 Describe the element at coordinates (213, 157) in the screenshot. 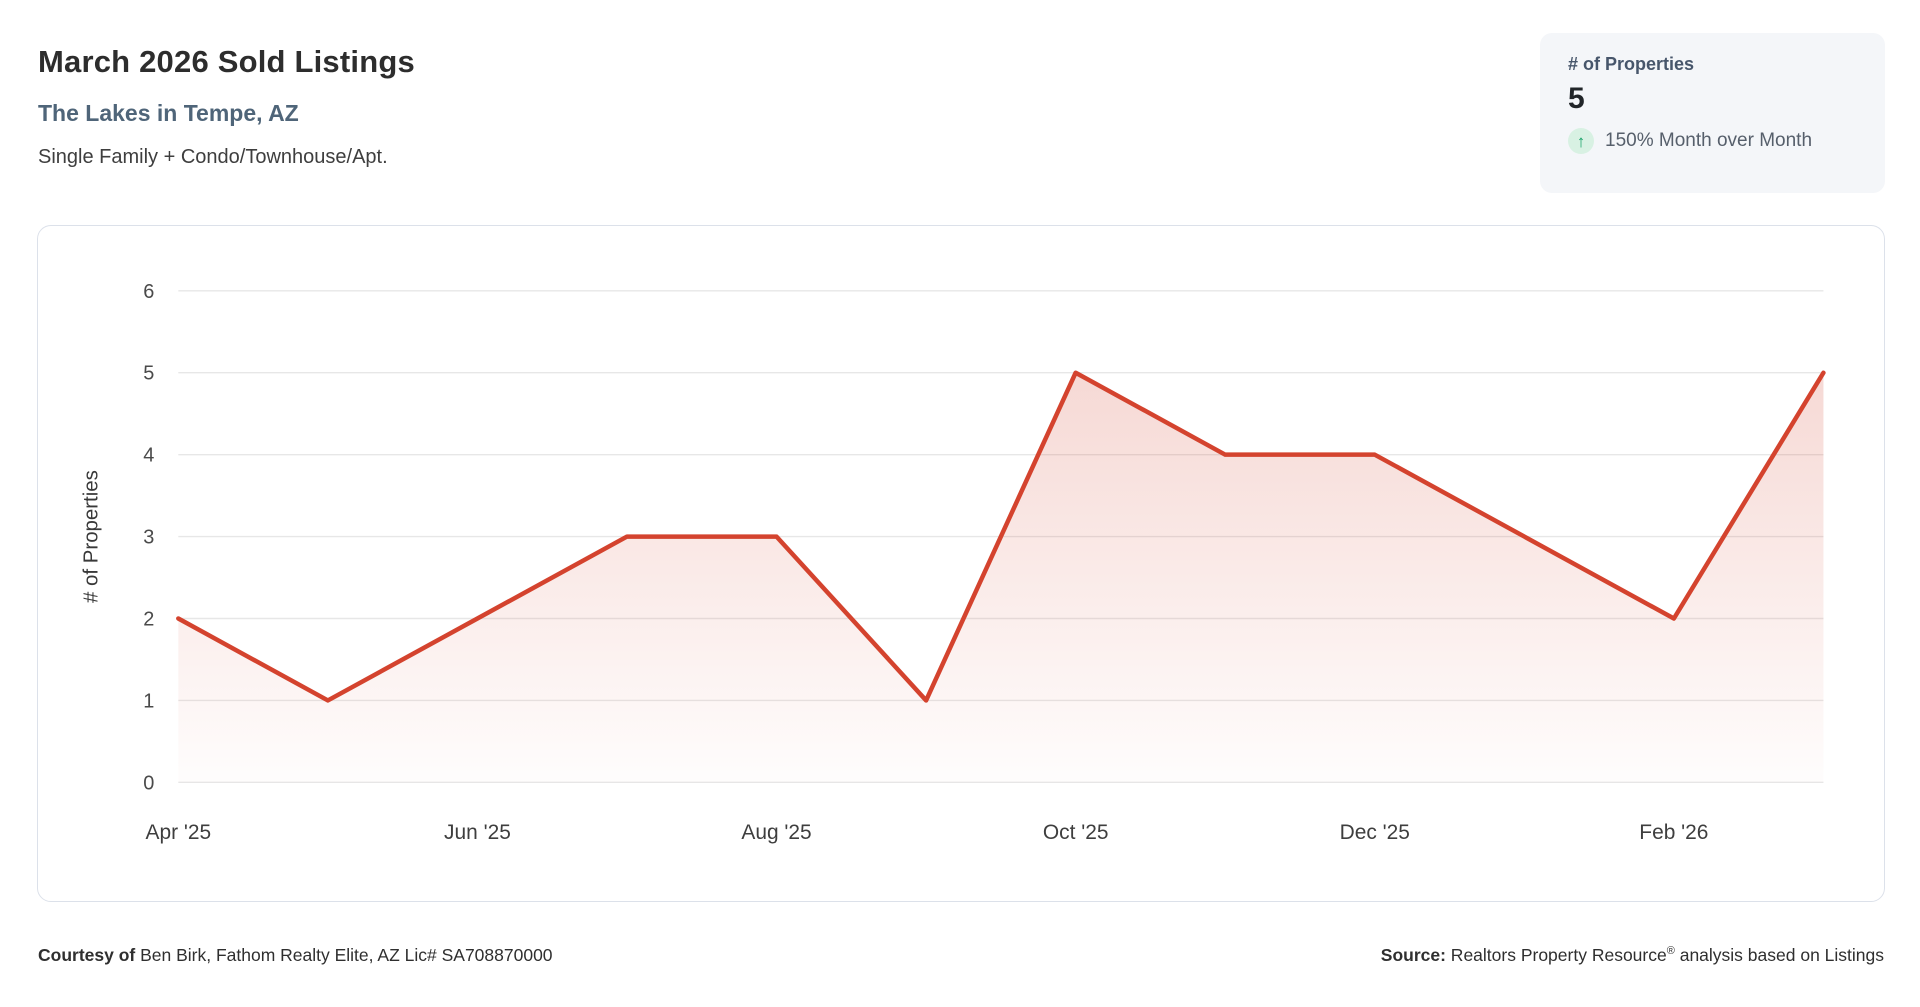

I see `property-type-filter-label: Single Family + Condo/Townhouse/Apt.` at that location.